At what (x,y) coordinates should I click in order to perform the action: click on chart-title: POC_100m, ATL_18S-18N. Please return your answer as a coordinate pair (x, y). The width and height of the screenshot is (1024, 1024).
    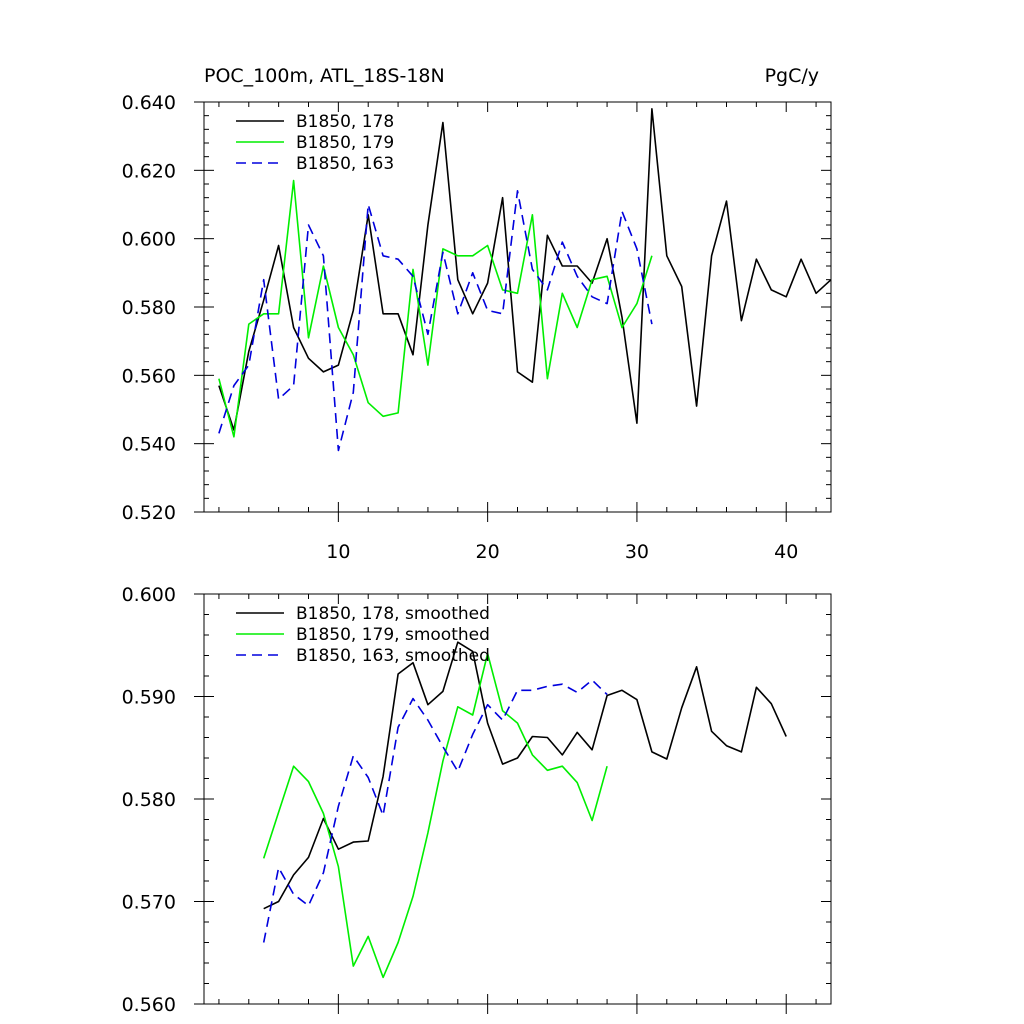
    Looking at the image, I should click on (324, 76).